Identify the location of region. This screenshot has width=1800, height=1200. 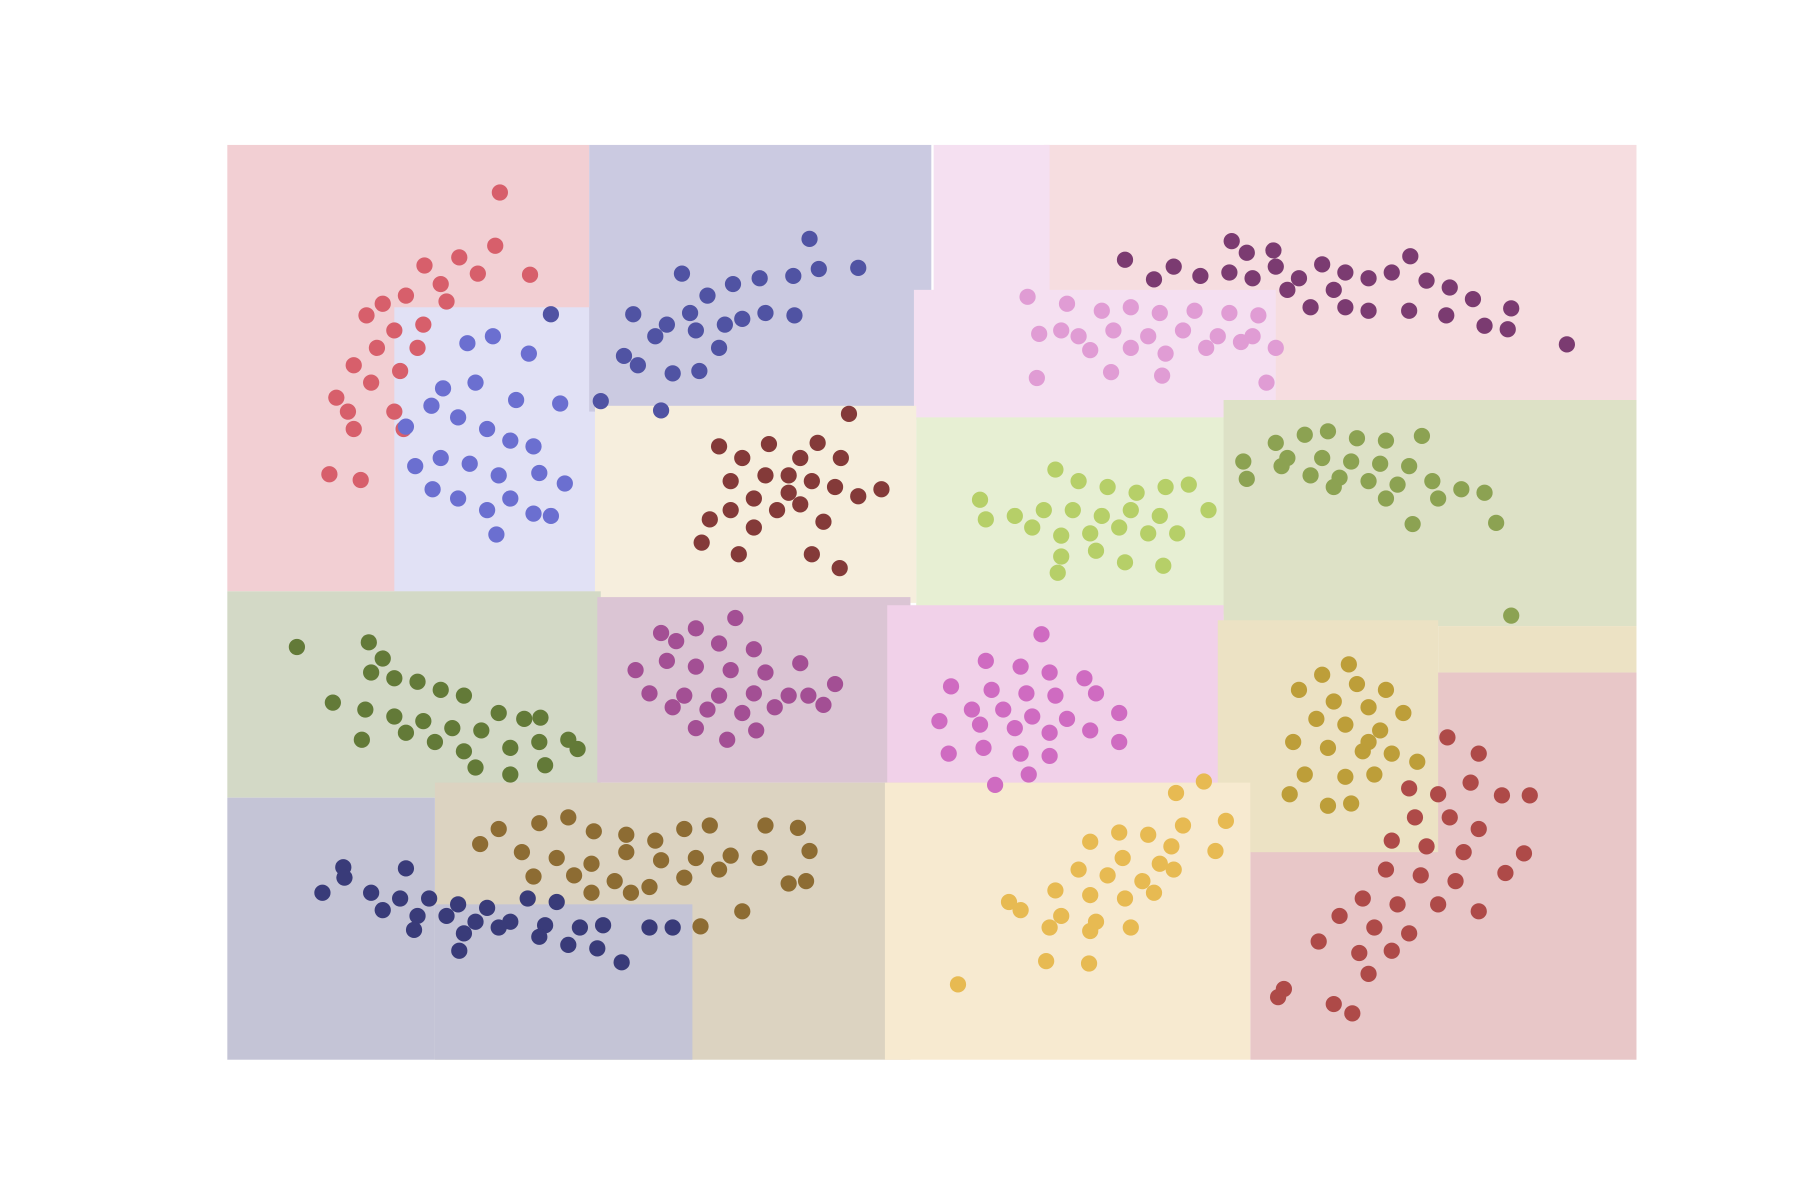
(1430, 513).